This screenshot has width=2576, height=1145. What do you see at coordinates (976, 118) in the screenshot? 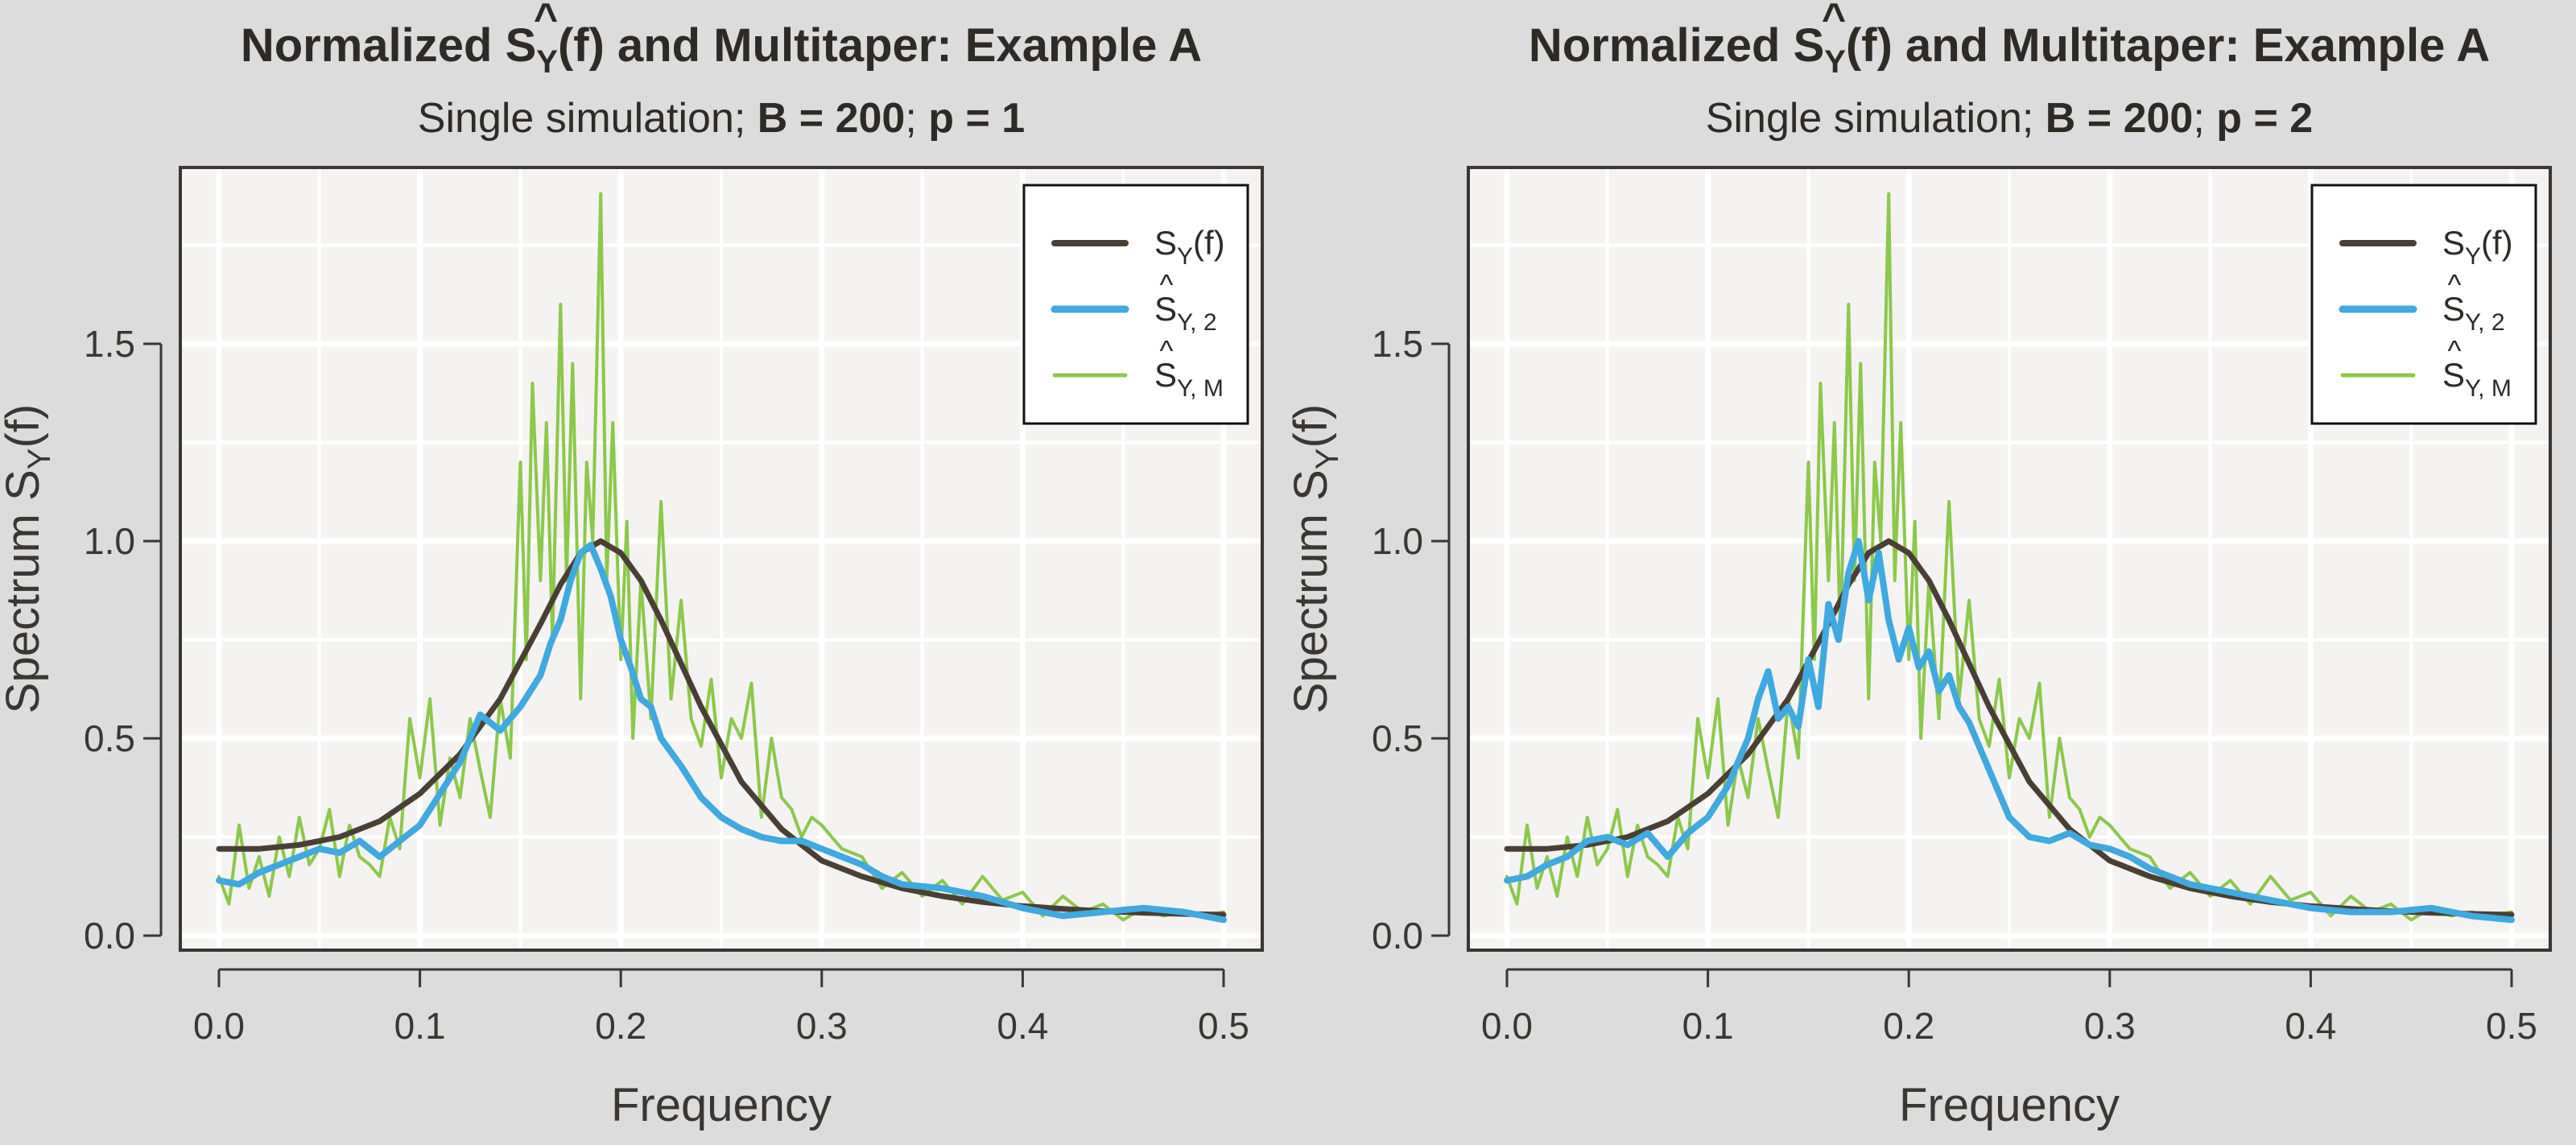
I see `chart-subtitle-d: p = 1` at bounding box center [976, 118].